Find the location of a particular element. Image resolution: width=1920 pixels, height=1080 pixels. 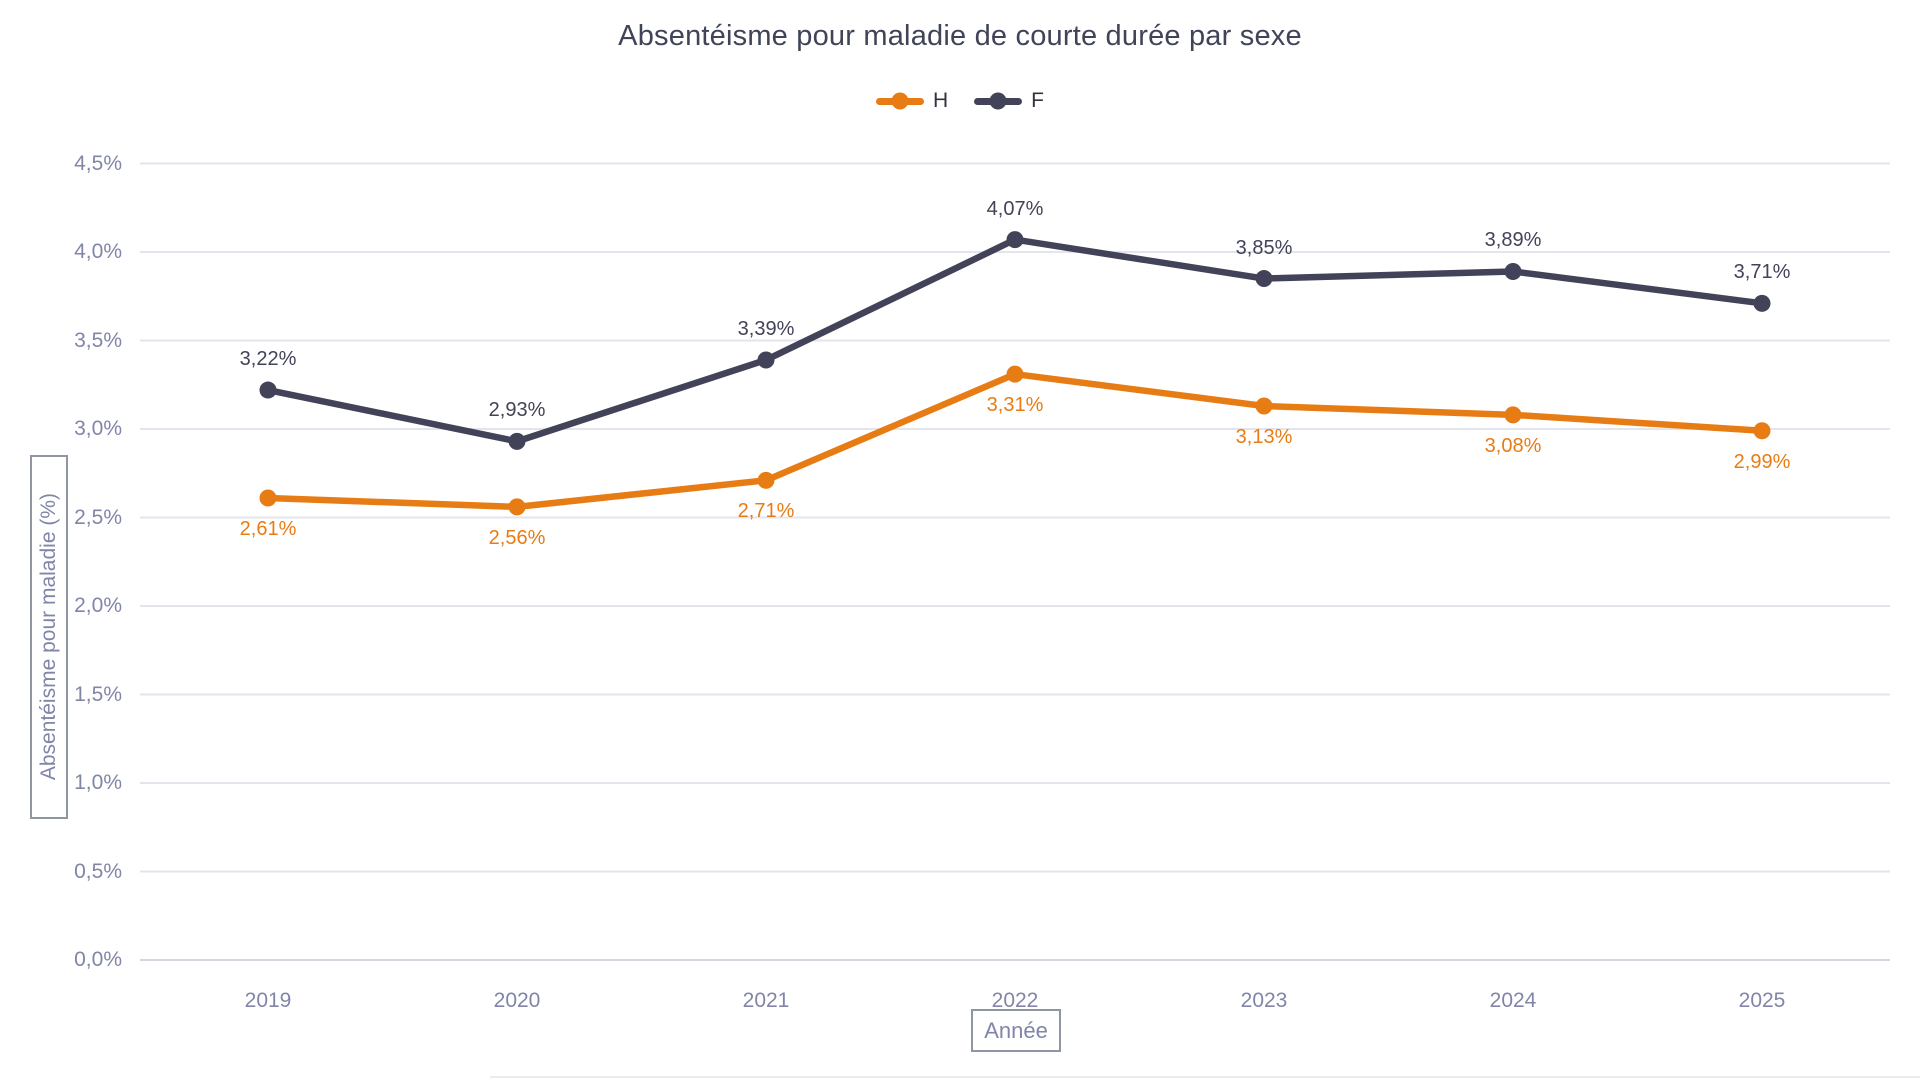

data-label-H-2020: 2,56% is located at coordinates (517, 537).